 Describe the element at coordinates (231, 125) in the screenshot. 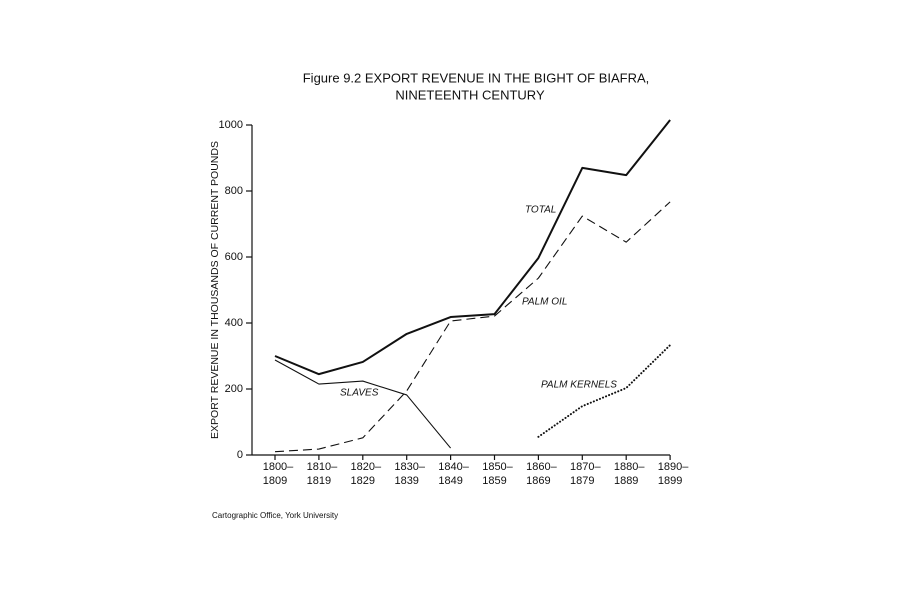

I see `y-tick-label: 1000` at that location.